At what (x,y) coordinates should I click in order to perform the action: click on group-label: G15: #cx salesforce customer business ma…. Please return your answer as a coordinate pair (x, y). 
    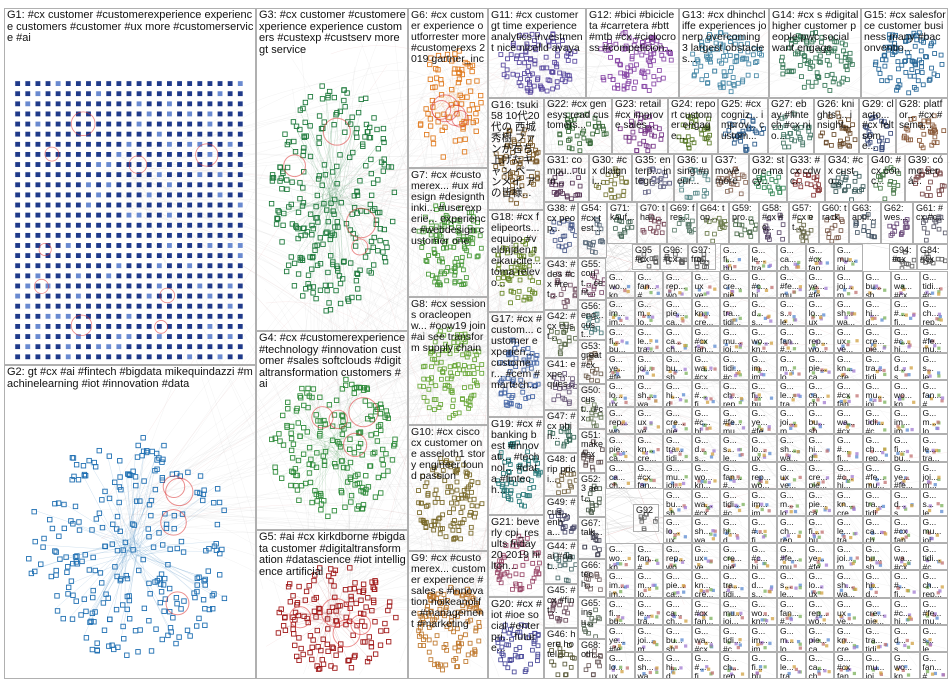
    Looking at the image, I should click on (905, 32).